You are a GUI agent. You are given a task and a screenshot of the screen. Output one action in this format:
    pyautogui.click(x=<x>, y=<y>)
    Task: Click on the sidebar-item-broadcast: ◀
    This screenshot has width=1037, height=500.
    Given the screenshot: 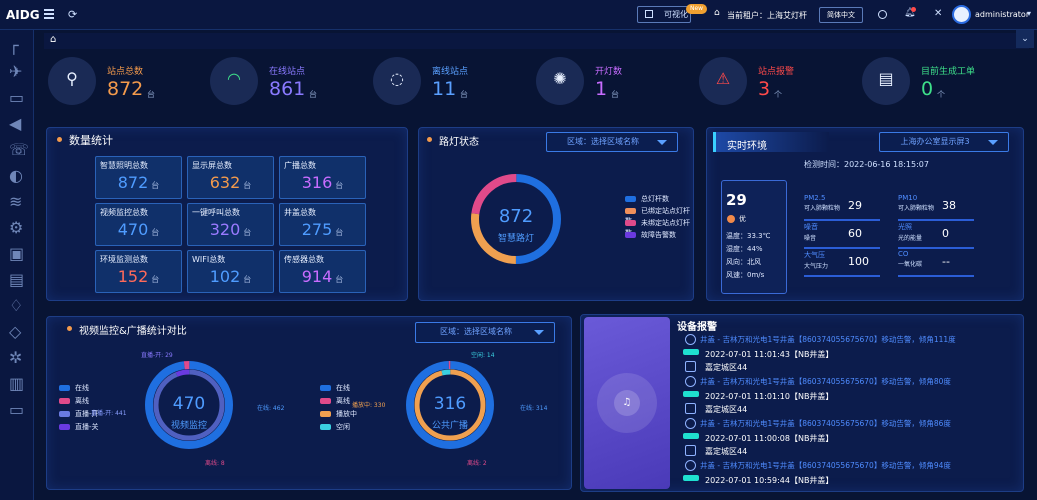 What is the action you would take?
    pyautogui.click(x=15, y=123)
    